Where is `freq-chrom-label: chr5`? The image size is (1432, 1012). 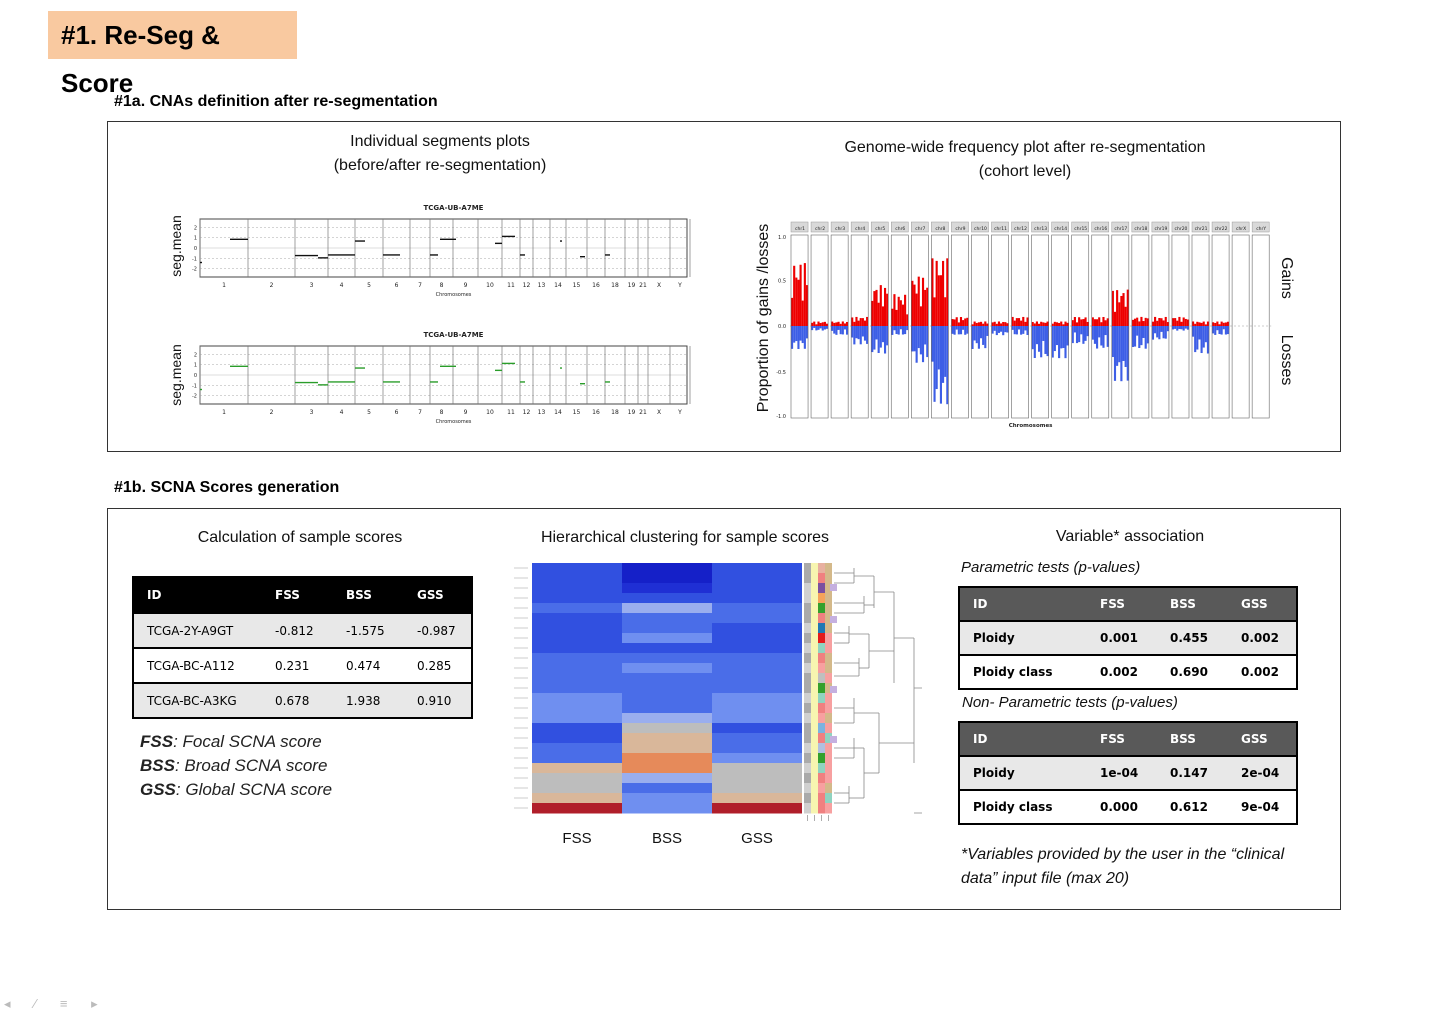
freq-chrom-label: chr5 is located at coordinates (880, 229).